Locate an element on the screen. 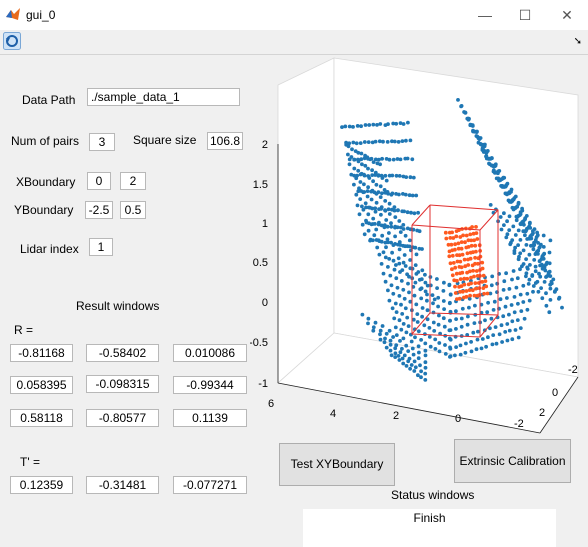  test-xyboundary-button: Test XYBoundary is located at coordinates (337, 464).